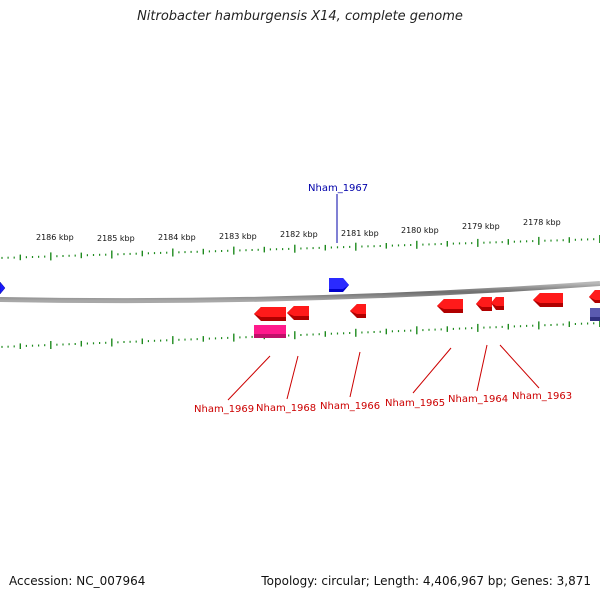 This screenshot has height=600, width=600. What do you see at coordinates (542, 222) in the screenshot?
I see `ruler-label-2178: 2178 kbp` at bounding box center [542, 222].